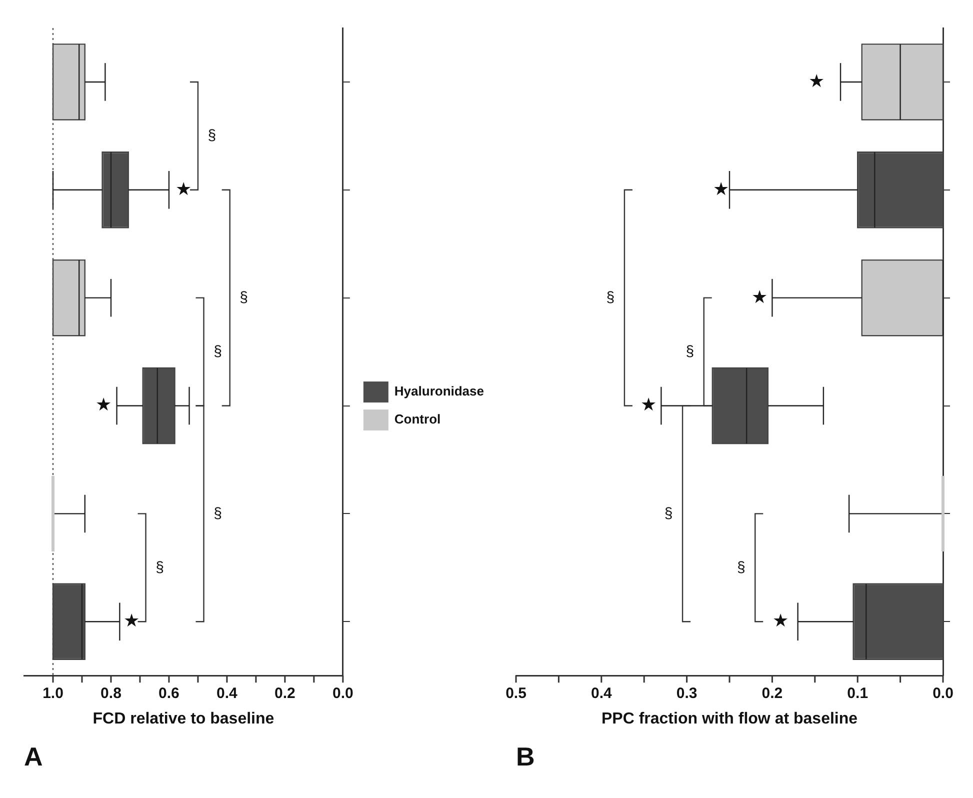  I want to click on x-axis-title: PPC fraction with flow at baseline, so click(729, 719).